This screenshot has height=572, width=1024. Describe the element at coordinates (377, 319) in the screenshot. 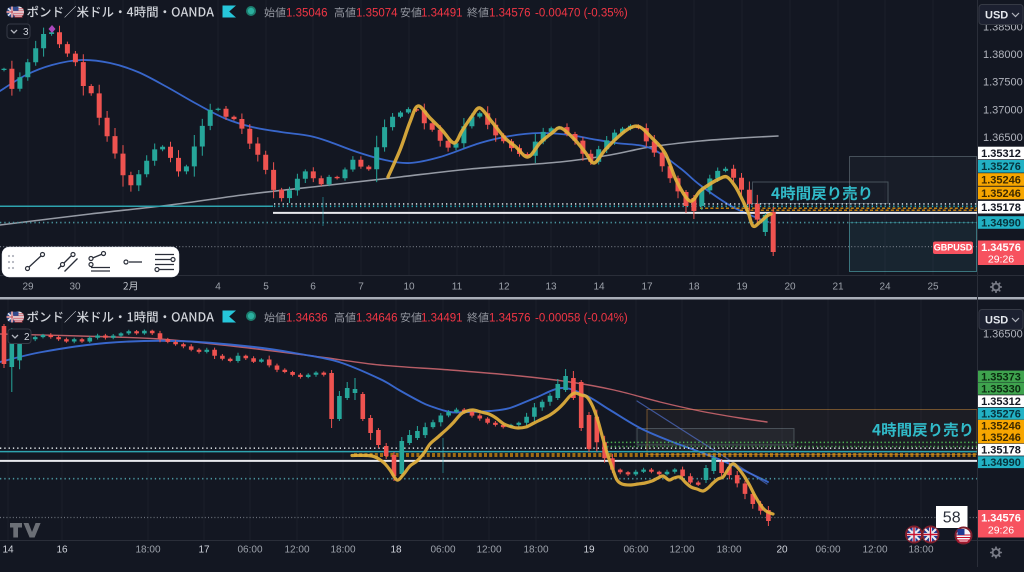

I see `svg-text: 1.34646` at that location.